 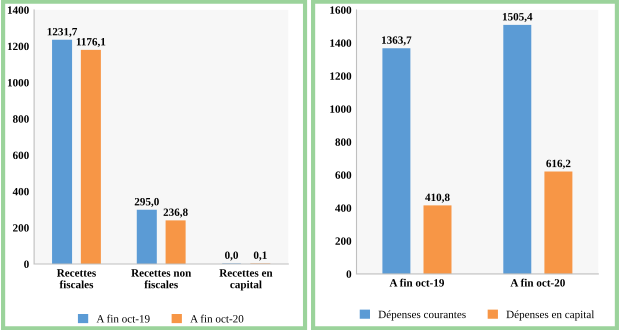 I want to click on data-label: 1363,7, so click(x=397, y=41).